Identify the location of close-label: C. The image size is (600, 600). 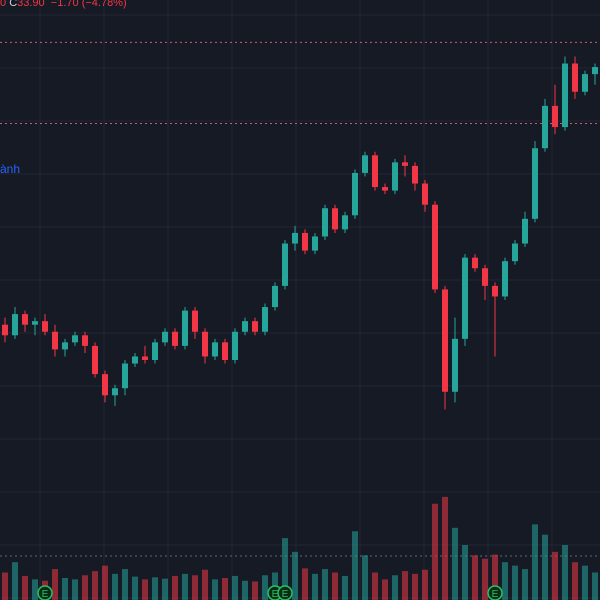
(13, 4).